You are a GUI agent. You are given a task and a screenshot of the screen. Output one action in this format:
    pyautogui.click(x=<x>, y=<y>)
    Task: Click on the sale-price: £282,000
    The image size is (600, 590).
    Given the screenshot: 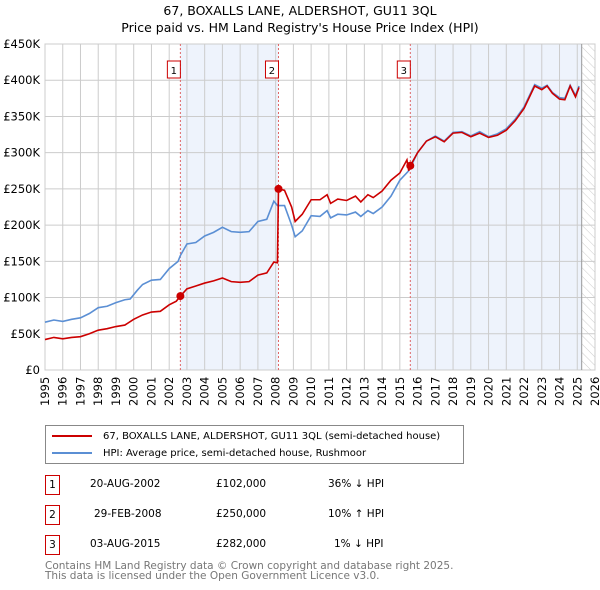 What is the action you would take?
    pyautogui.click(x=241, y=544)
    